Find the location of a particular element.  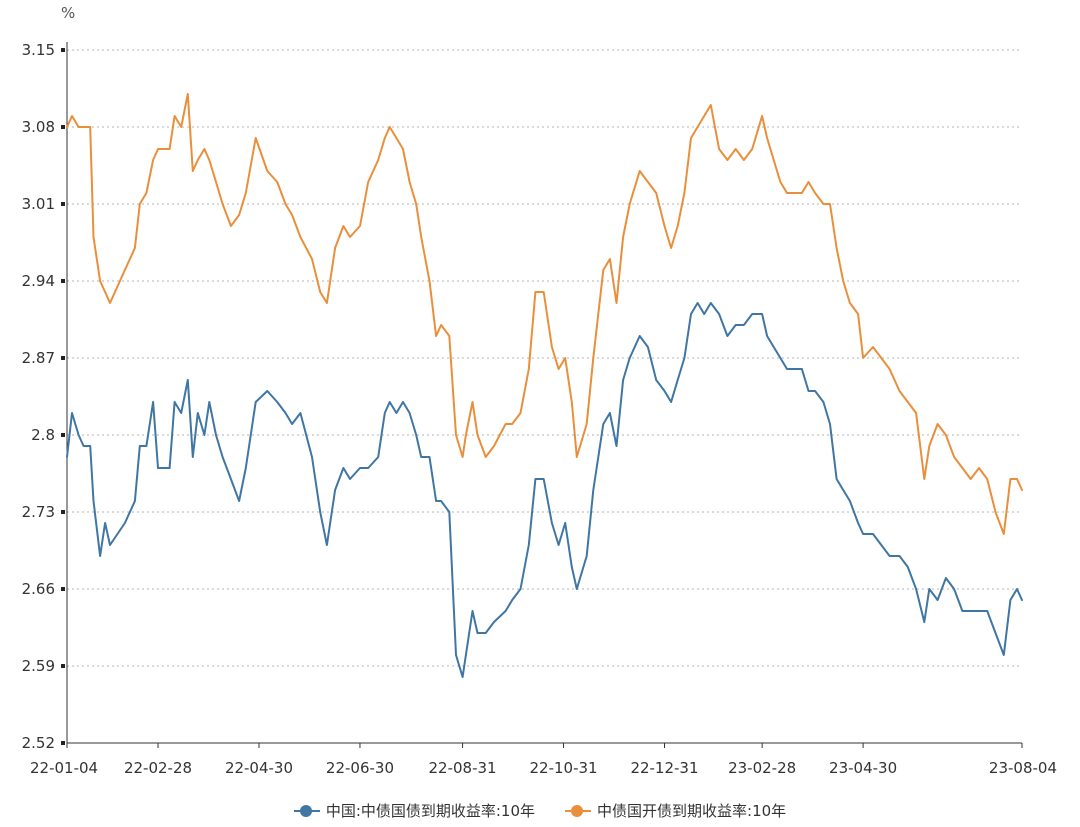

y-tick-label: 2.87 is located at coordinates (38, 358).